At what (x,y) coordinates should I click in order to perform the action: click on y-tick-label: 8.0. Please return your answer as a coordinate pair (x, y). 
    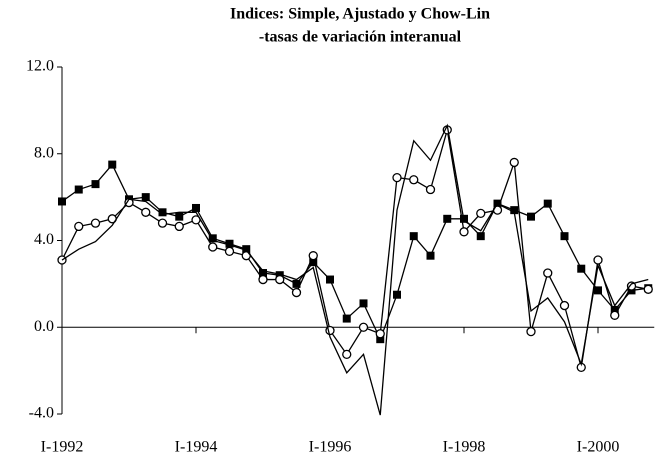
    Looking at the image, I should click on (44, 152).